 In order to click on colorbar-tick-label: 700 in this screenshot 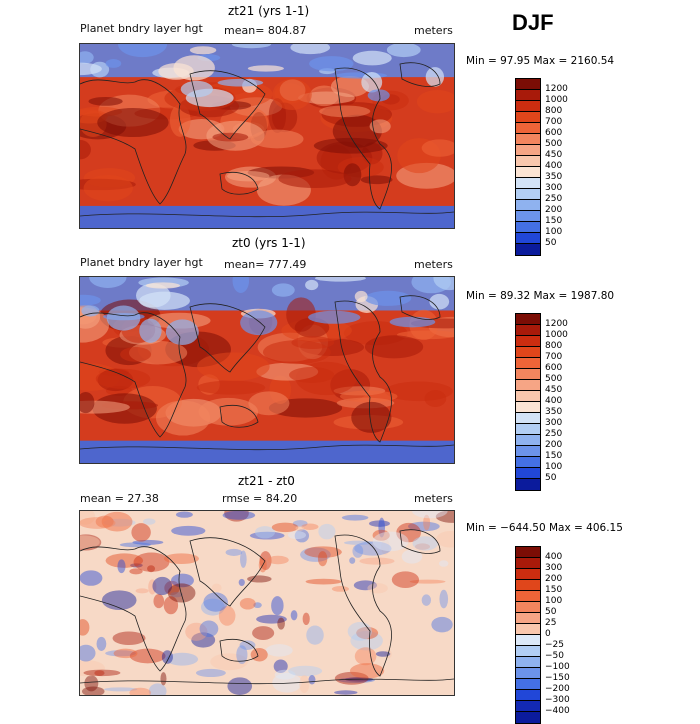, I will do `click(554, 122)`.